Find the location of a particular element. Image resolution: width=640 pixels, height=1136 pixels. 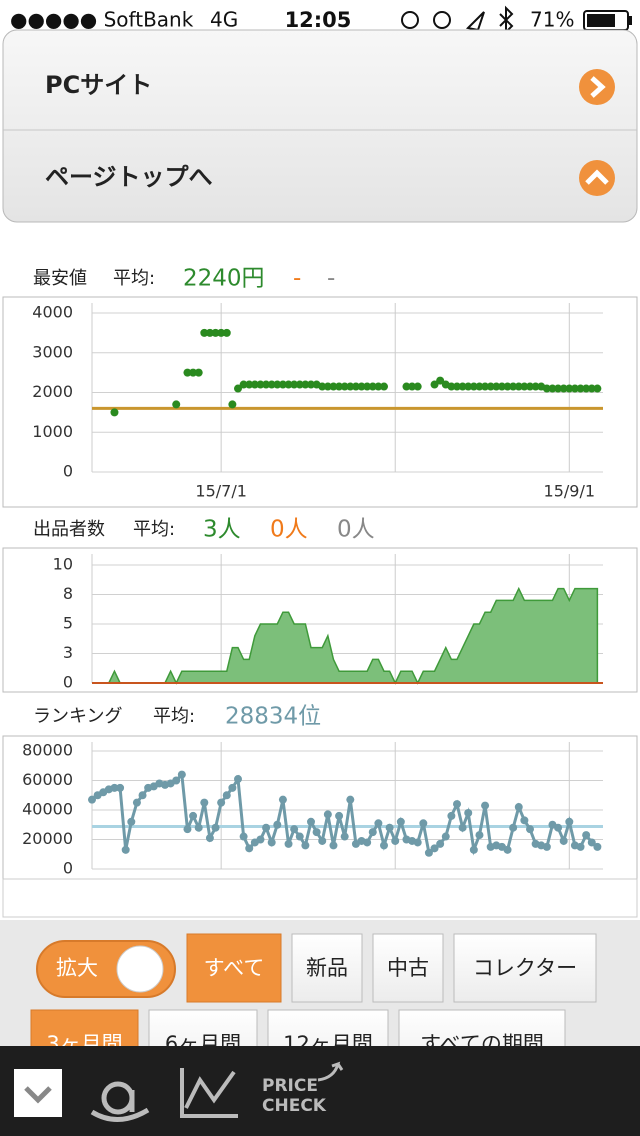

y-tick-label: 60000 is located at coordinates (47, 779).